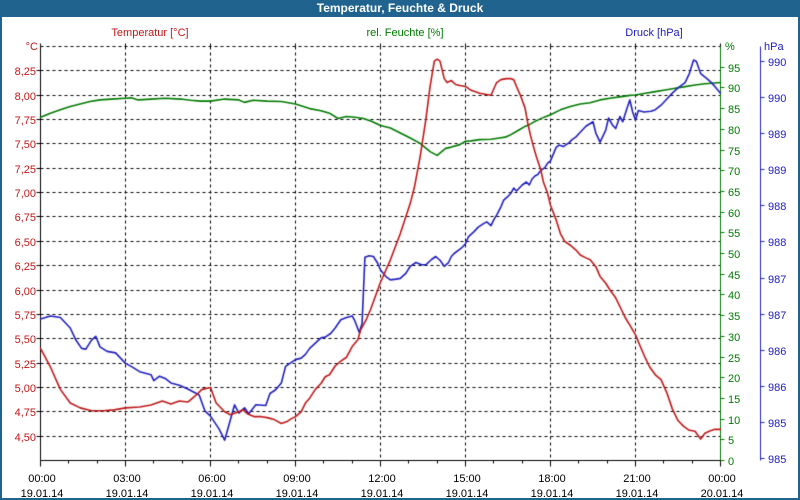 The height and width of the screenshot is (500, 800). What do you see at coordinates (25, 218) in the screenshot?
I see `temp-axis-label: 6,75` at bounding box center [25, 218].